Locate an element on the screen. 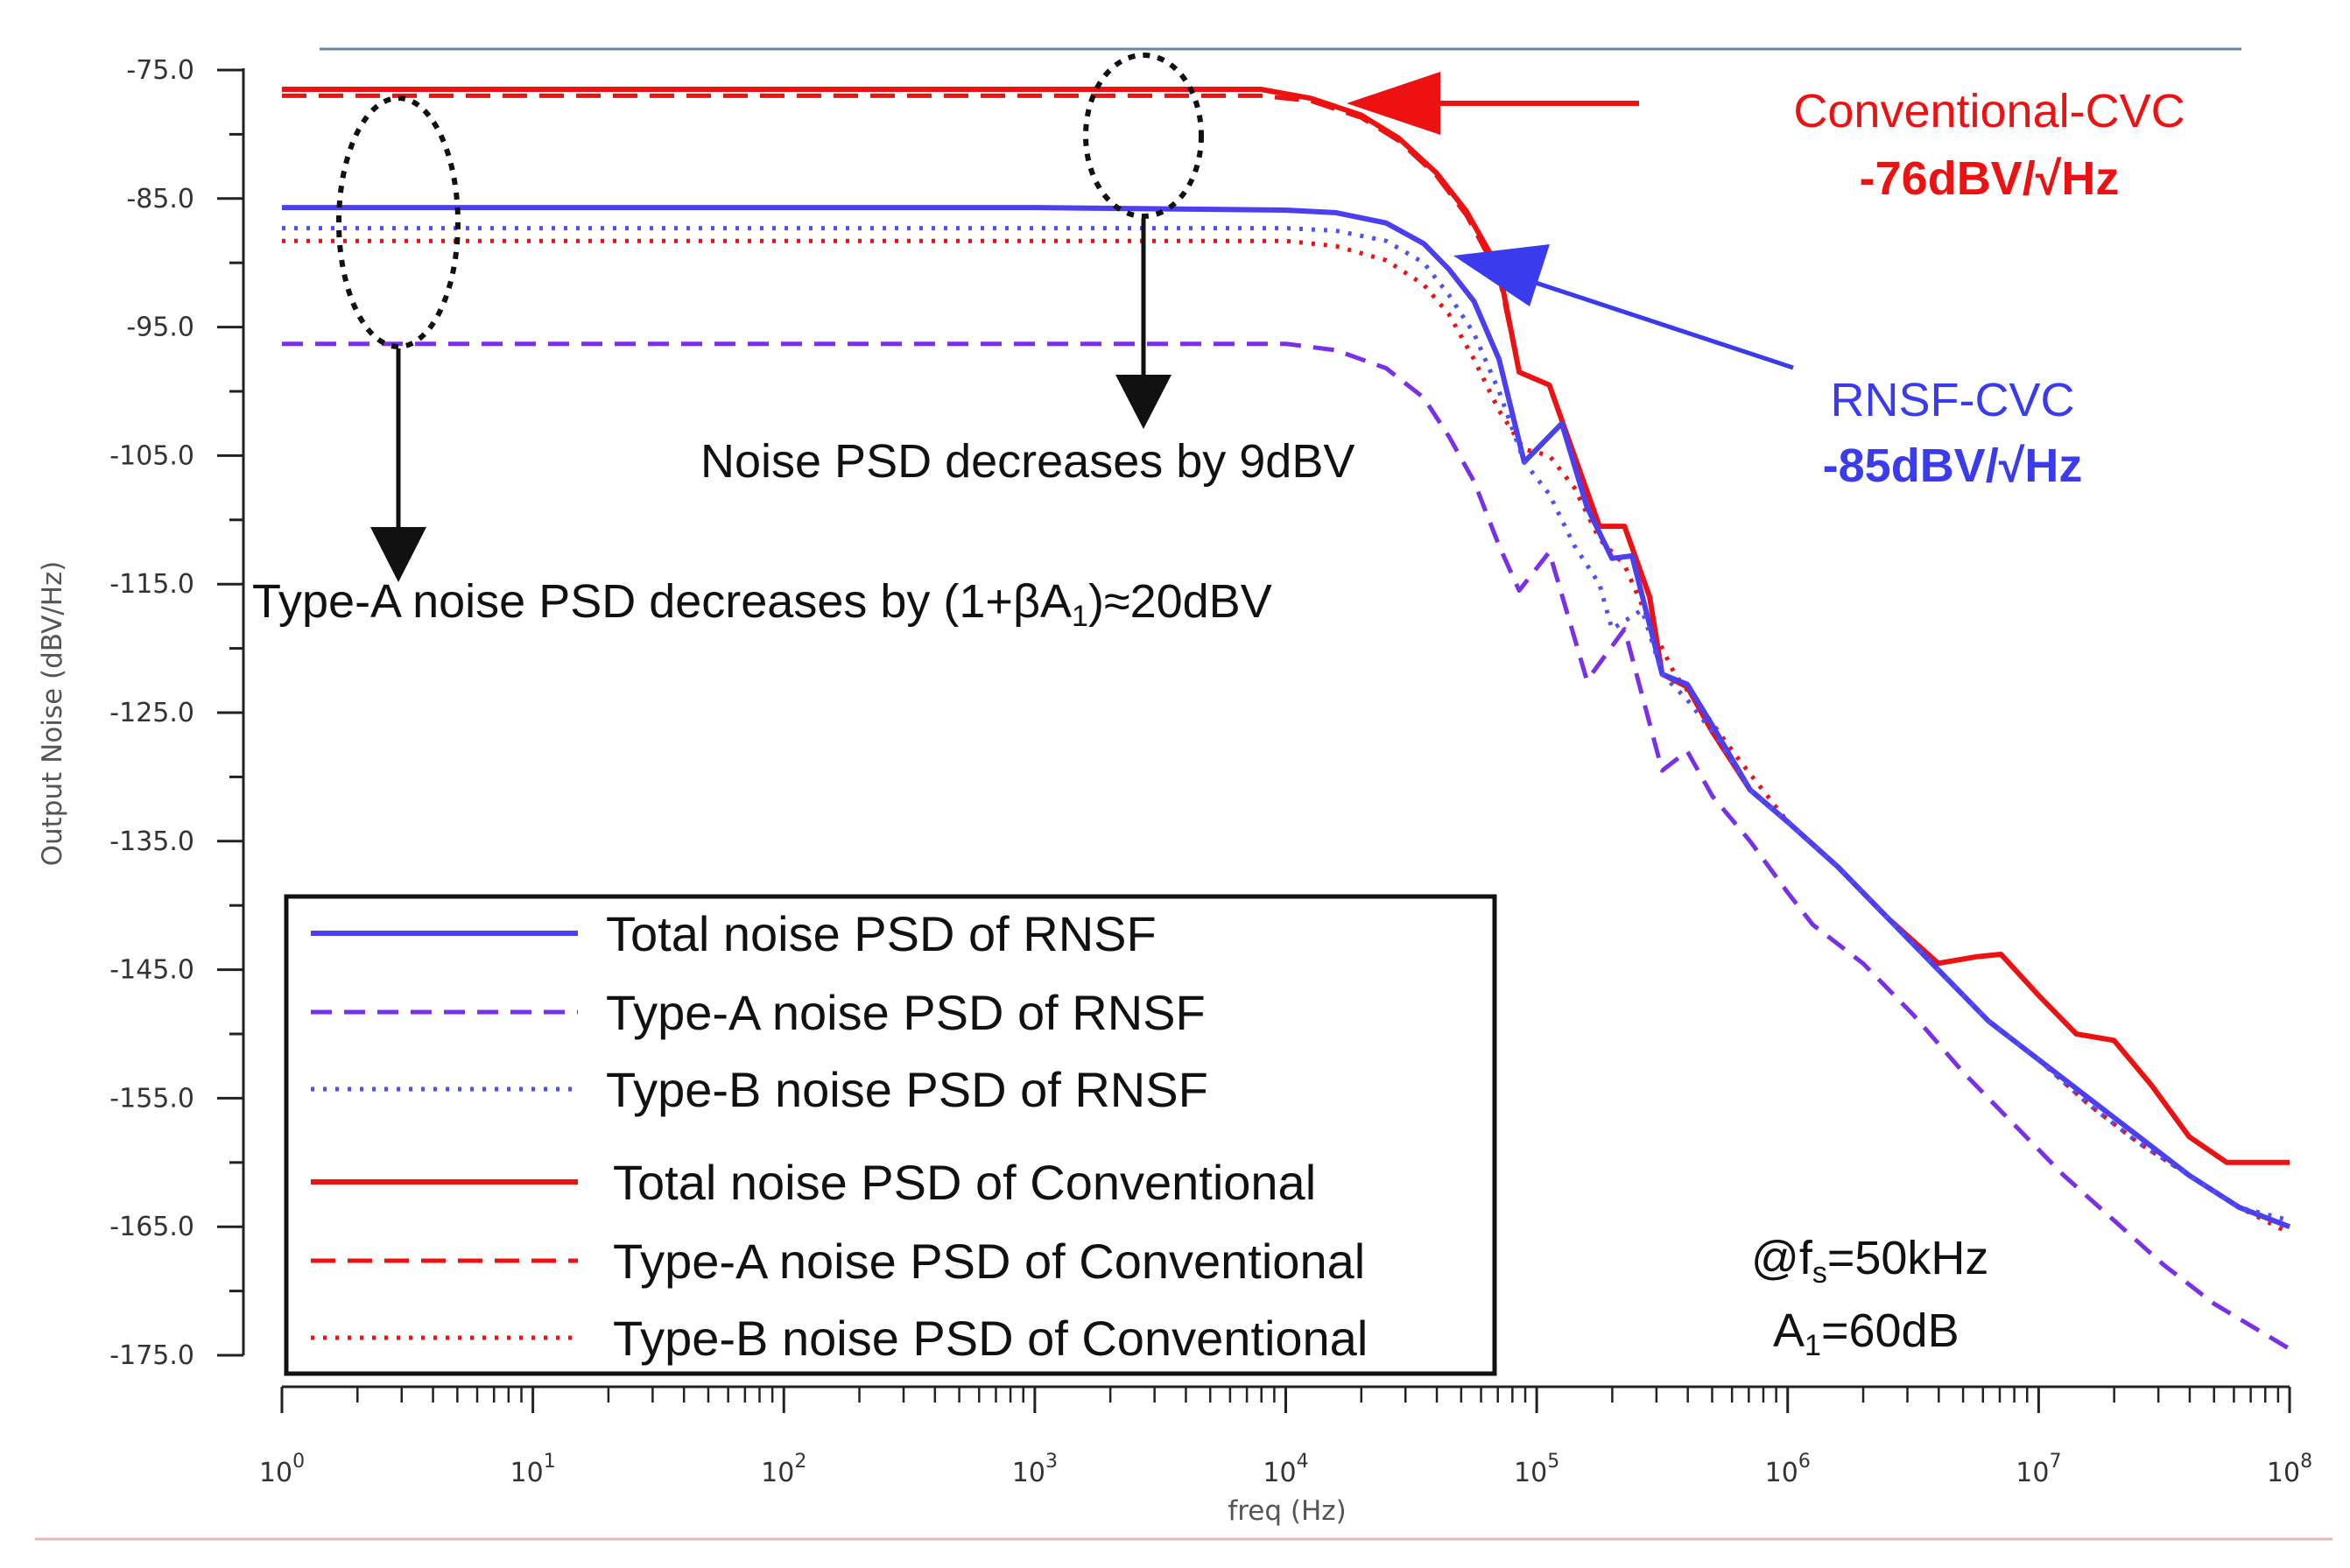 Image resolution: width=2350 pixels, height=1568 pixels. anno-fs: @fs=50kHz is located at coordinates (1869, 1261).